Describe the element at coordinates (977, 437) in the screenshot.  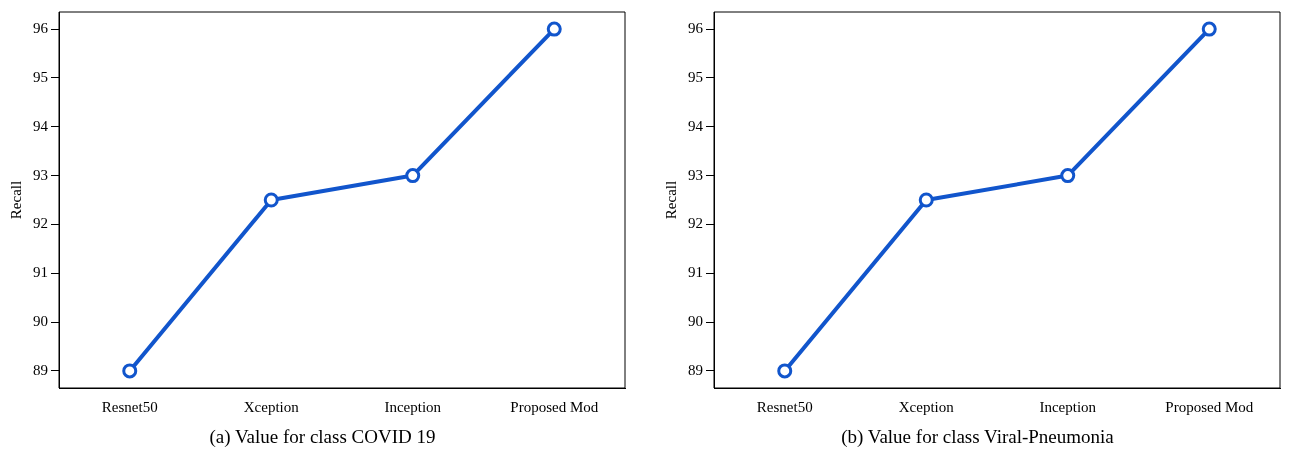
I see `text: (b) Value for class Viral-Pneumonia` at that location.